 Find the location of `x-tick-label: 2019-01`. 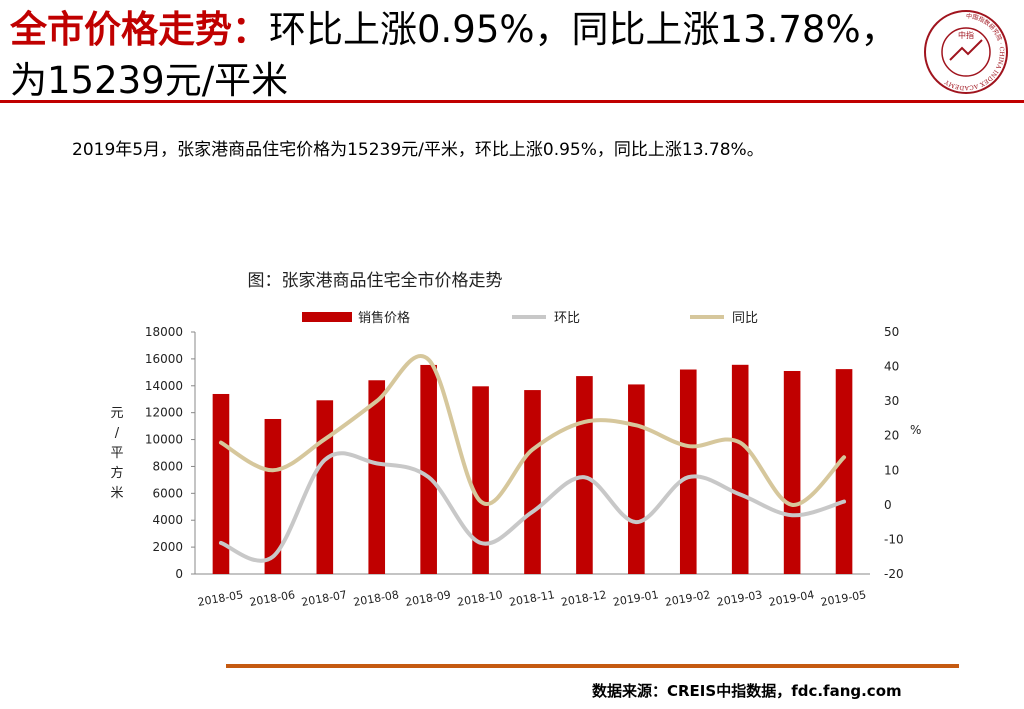

x-tick-label: 2019-01 is located at coordinates (636, 598).